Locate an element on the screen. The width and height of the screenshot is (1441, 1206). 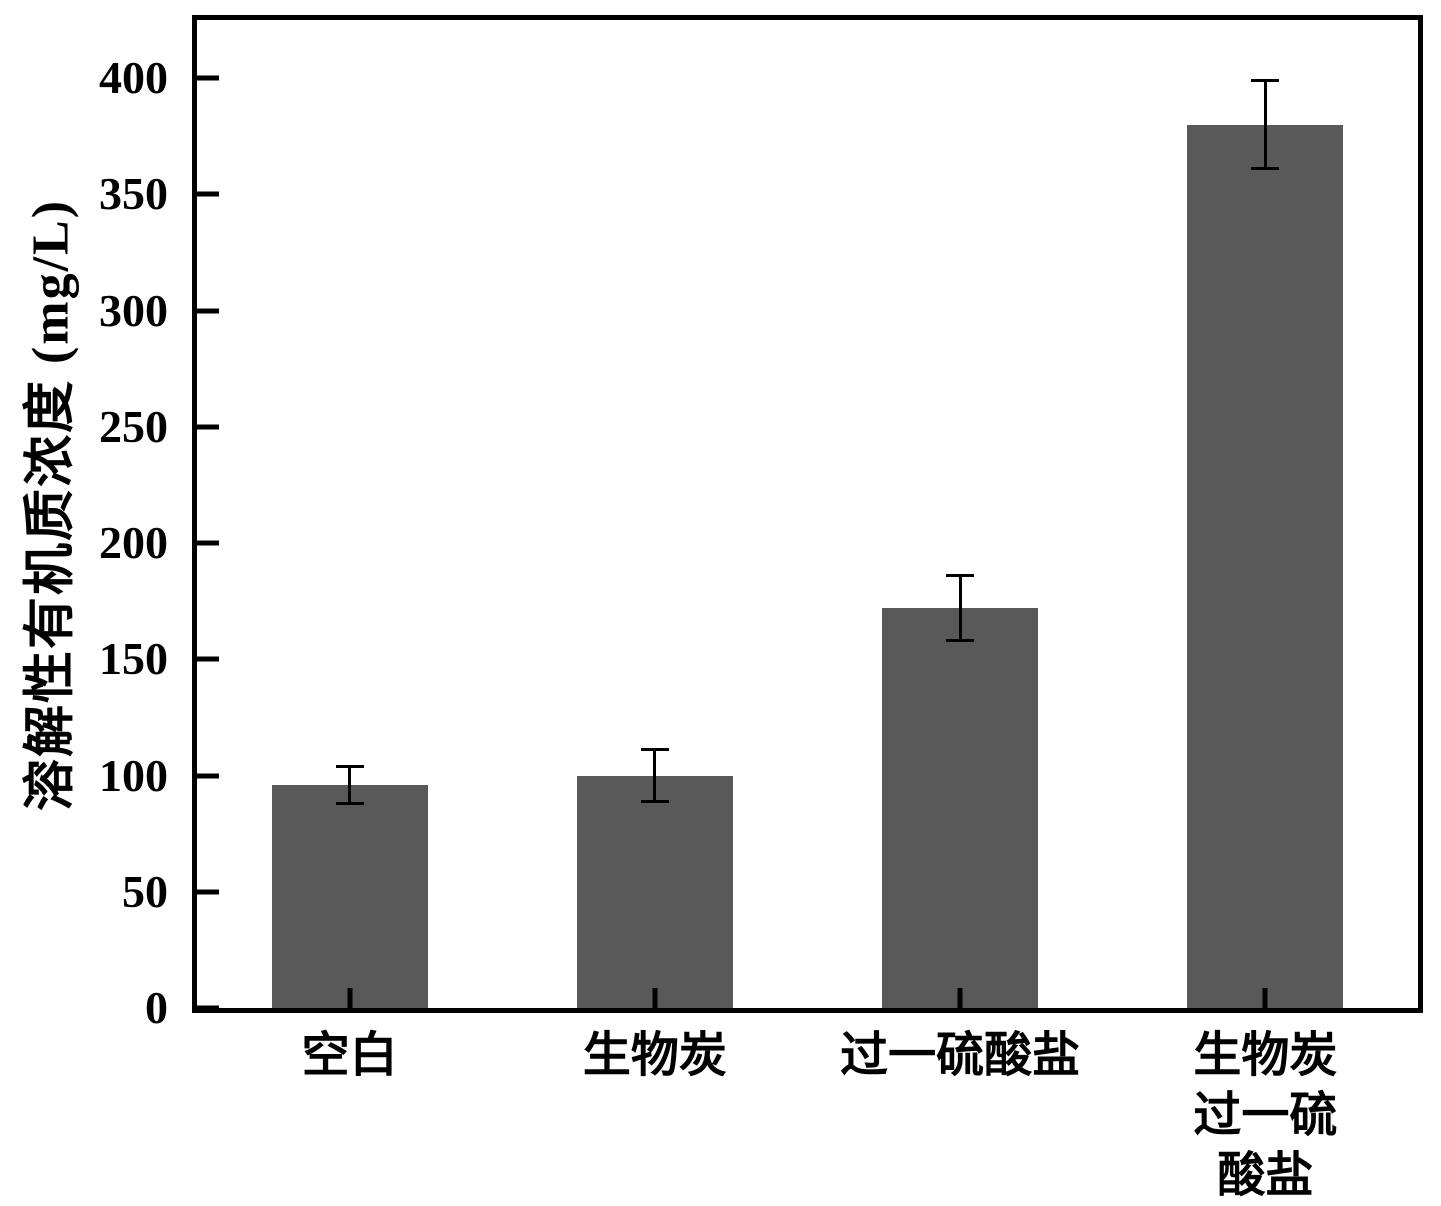
x-category-label: 过一硫酸盐 is located at coordinates (960, 1055).